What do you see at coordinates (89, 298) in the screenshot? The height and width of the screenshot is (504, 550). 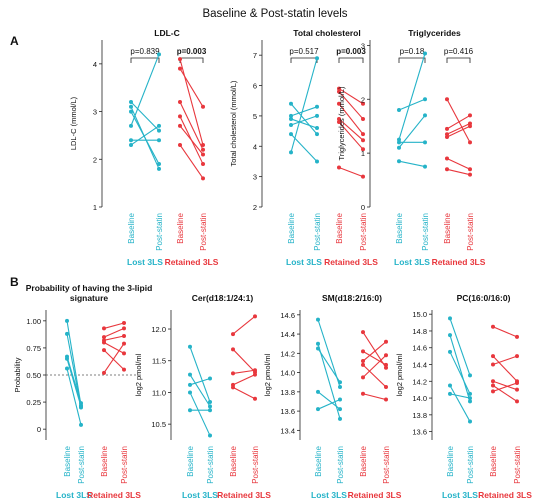 I see `chart-title-line: signature` at bounding box center [89, 298].